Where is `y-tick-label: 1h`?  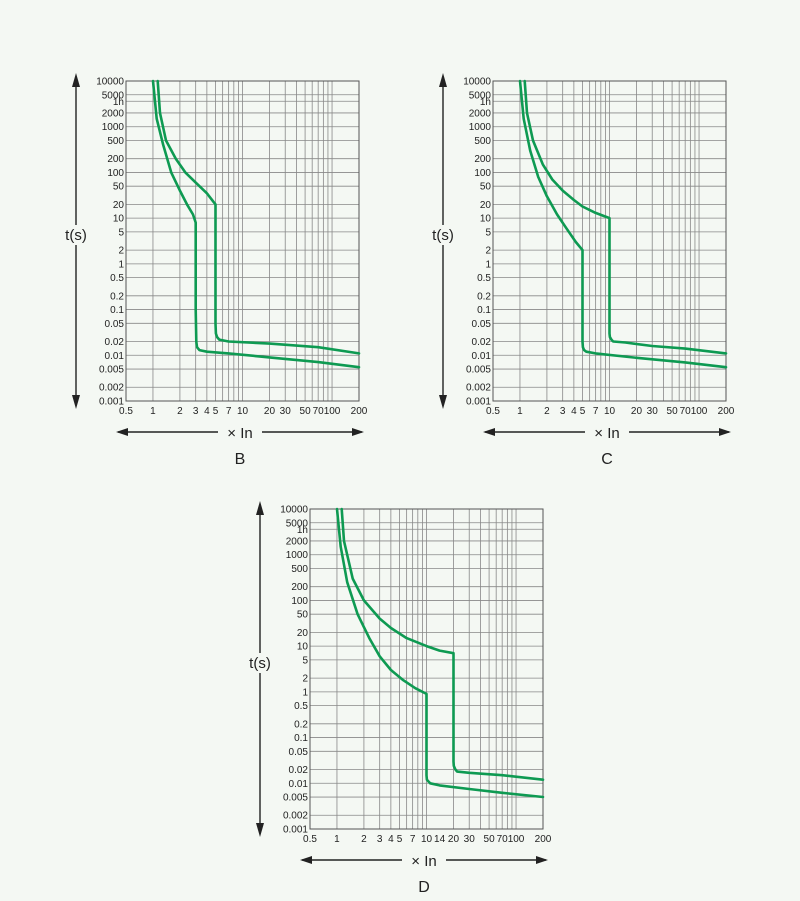
y-tick-label: 1h is located at coordinates (485, 102).